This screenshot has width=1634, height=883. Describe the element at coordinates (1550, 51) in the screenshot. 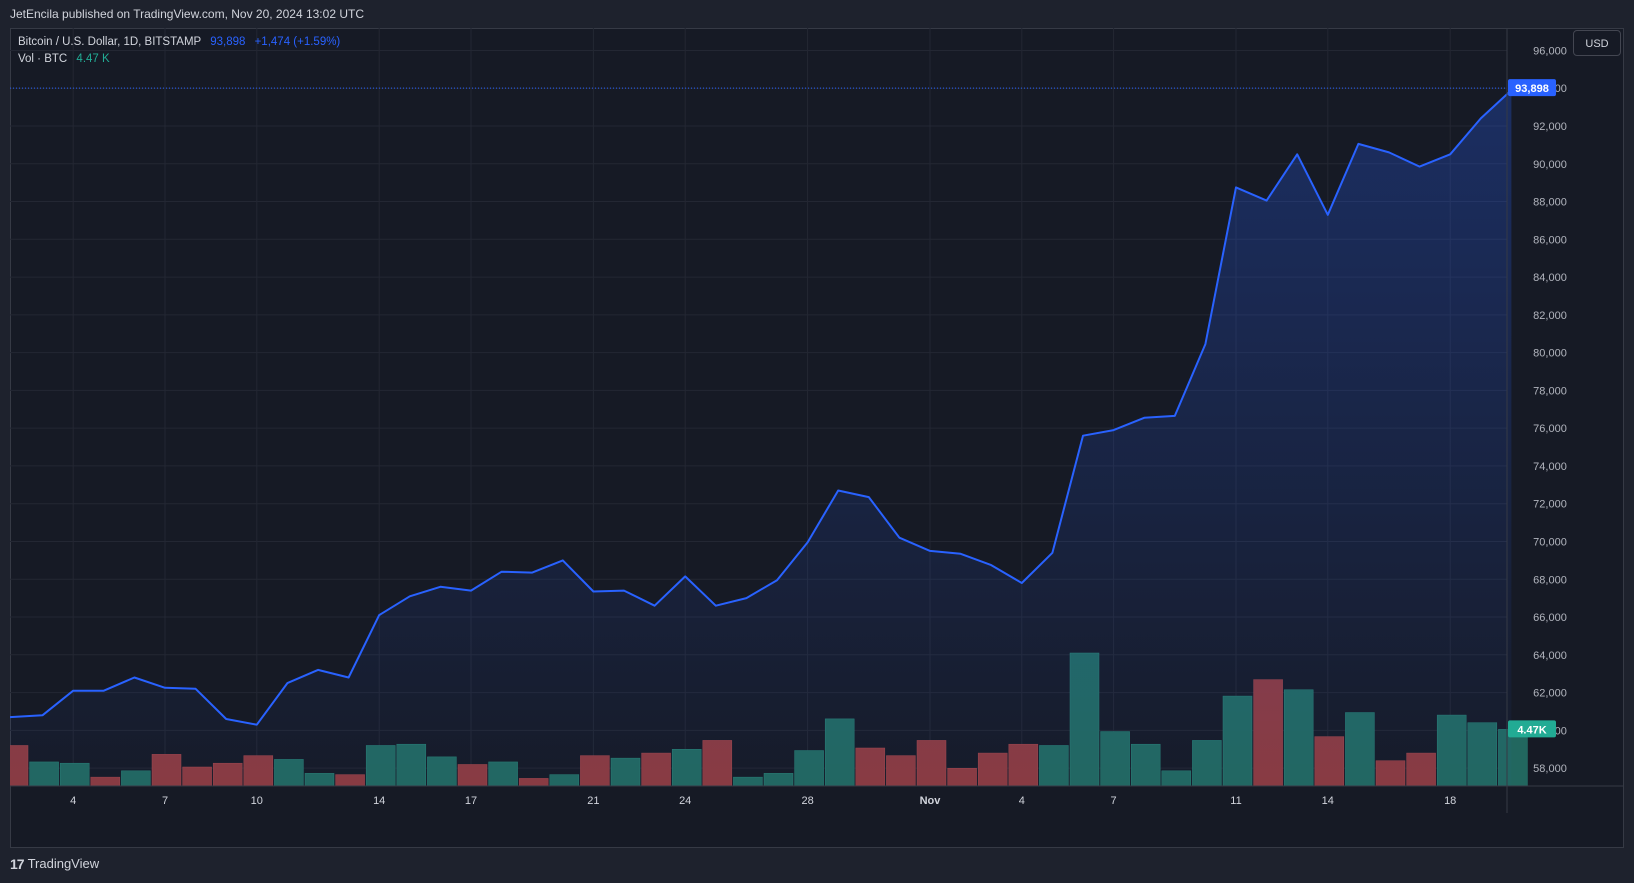

I see `y-tick-label: 96,000` at that location.